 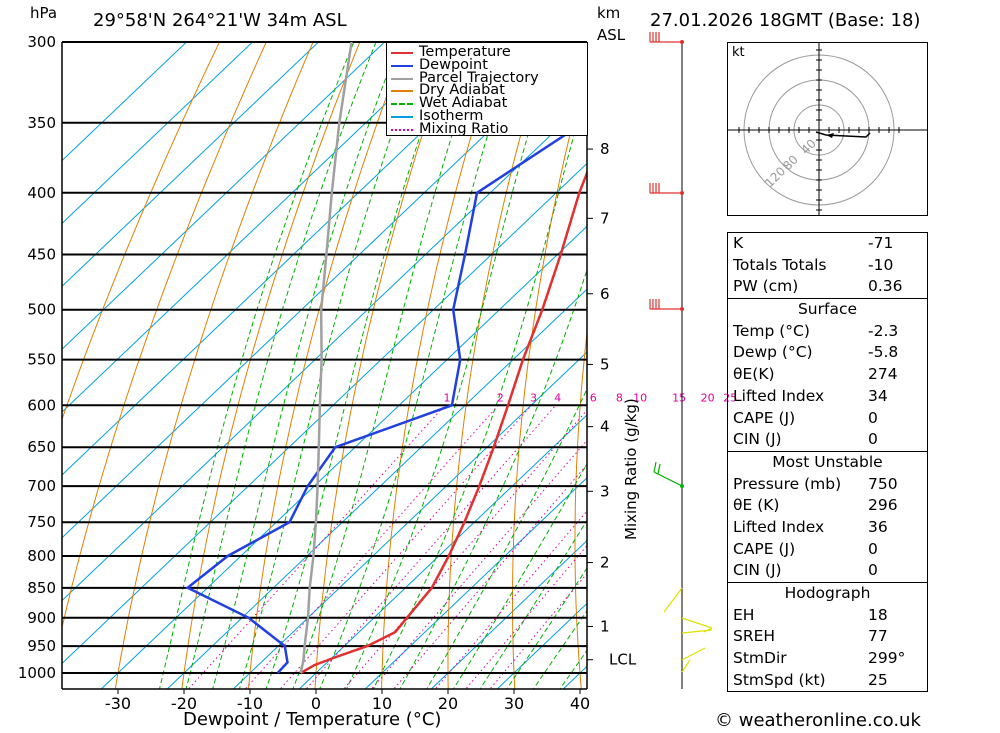 What do you see at coordinates (754, 636) in the screenshot?
I see `hodograph-index-label: SREH` at bounding box center [754, 636].